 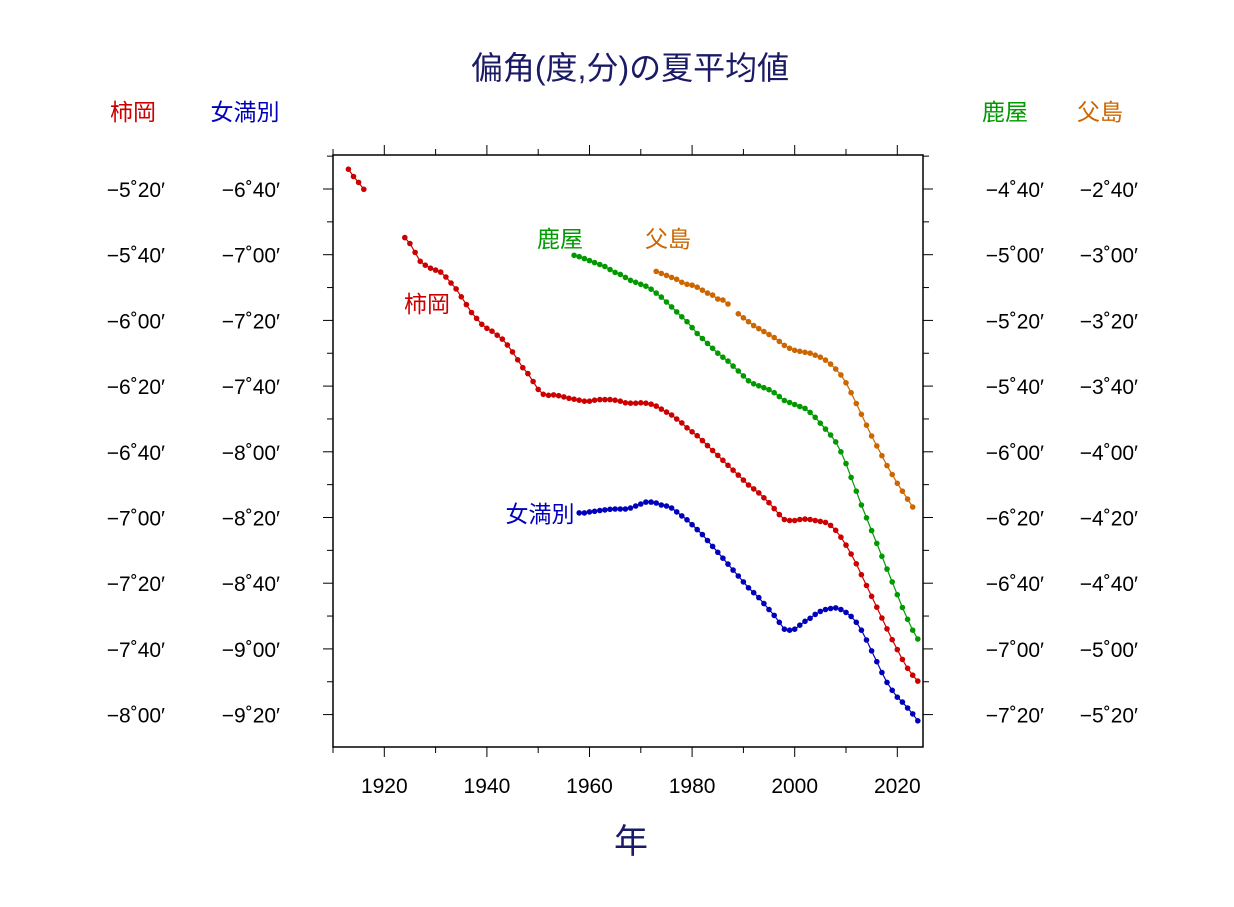 What do you see at coordinates (136, 453) in the screenshot?
I see `y-tick-label: −6˚40′` at bounding box center [136, 453].